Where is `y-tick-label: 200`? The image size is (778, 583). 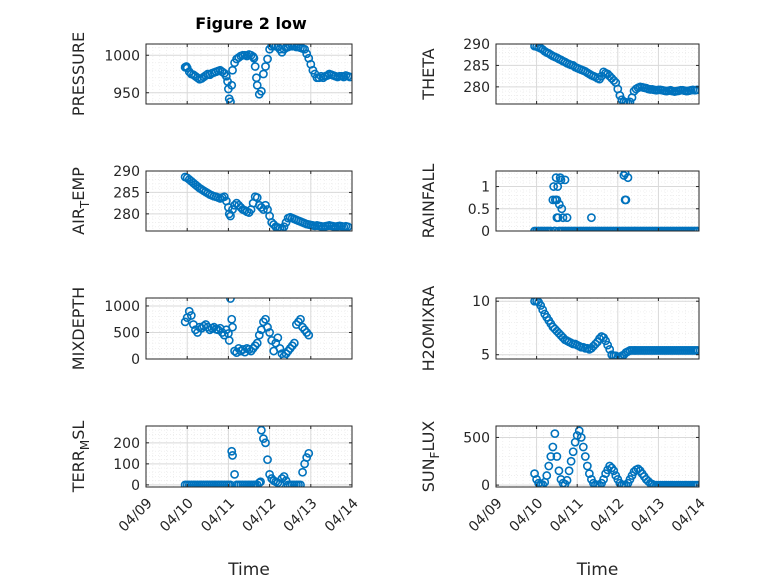
y-tick-label: 200 is located at coordinates (126, 444).